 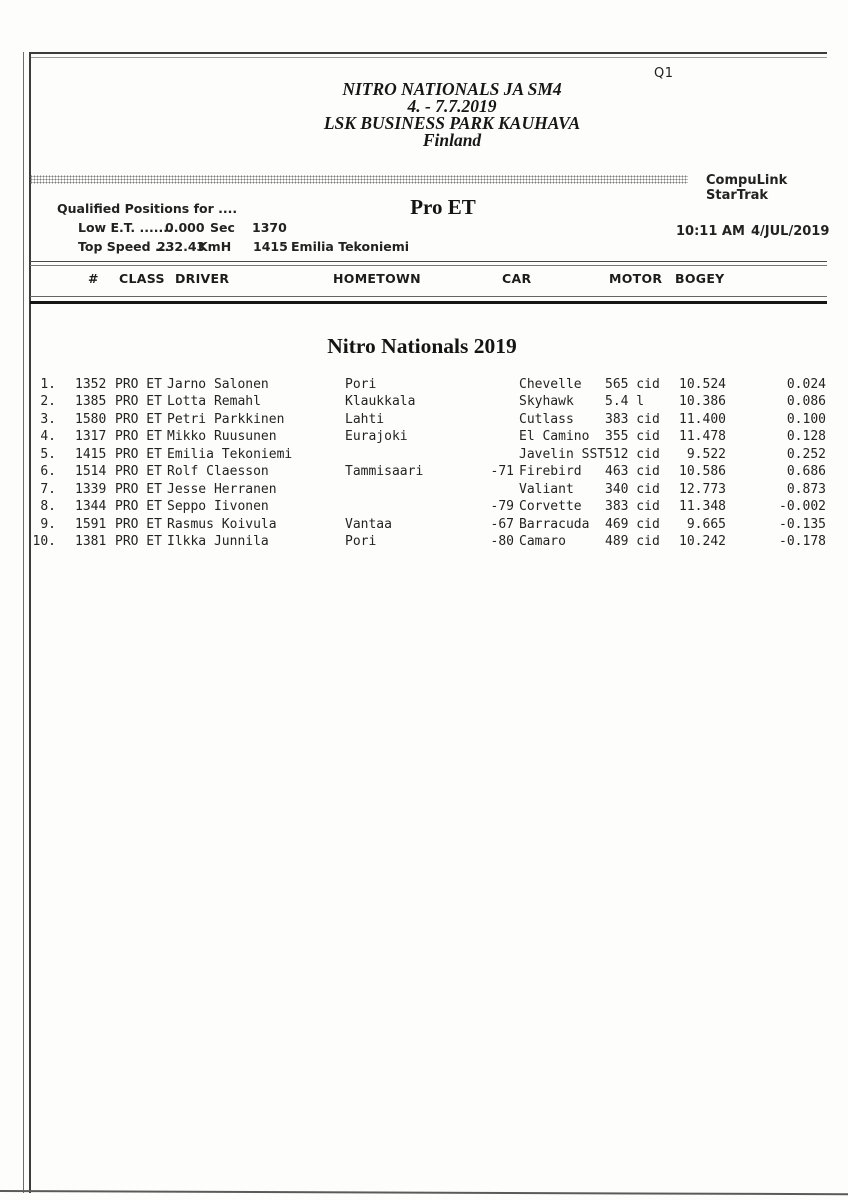 What do you see at coordinates (554, 437) in the screenshot?
I see `car-cell: El Camino` at bounding box center [554, 437].